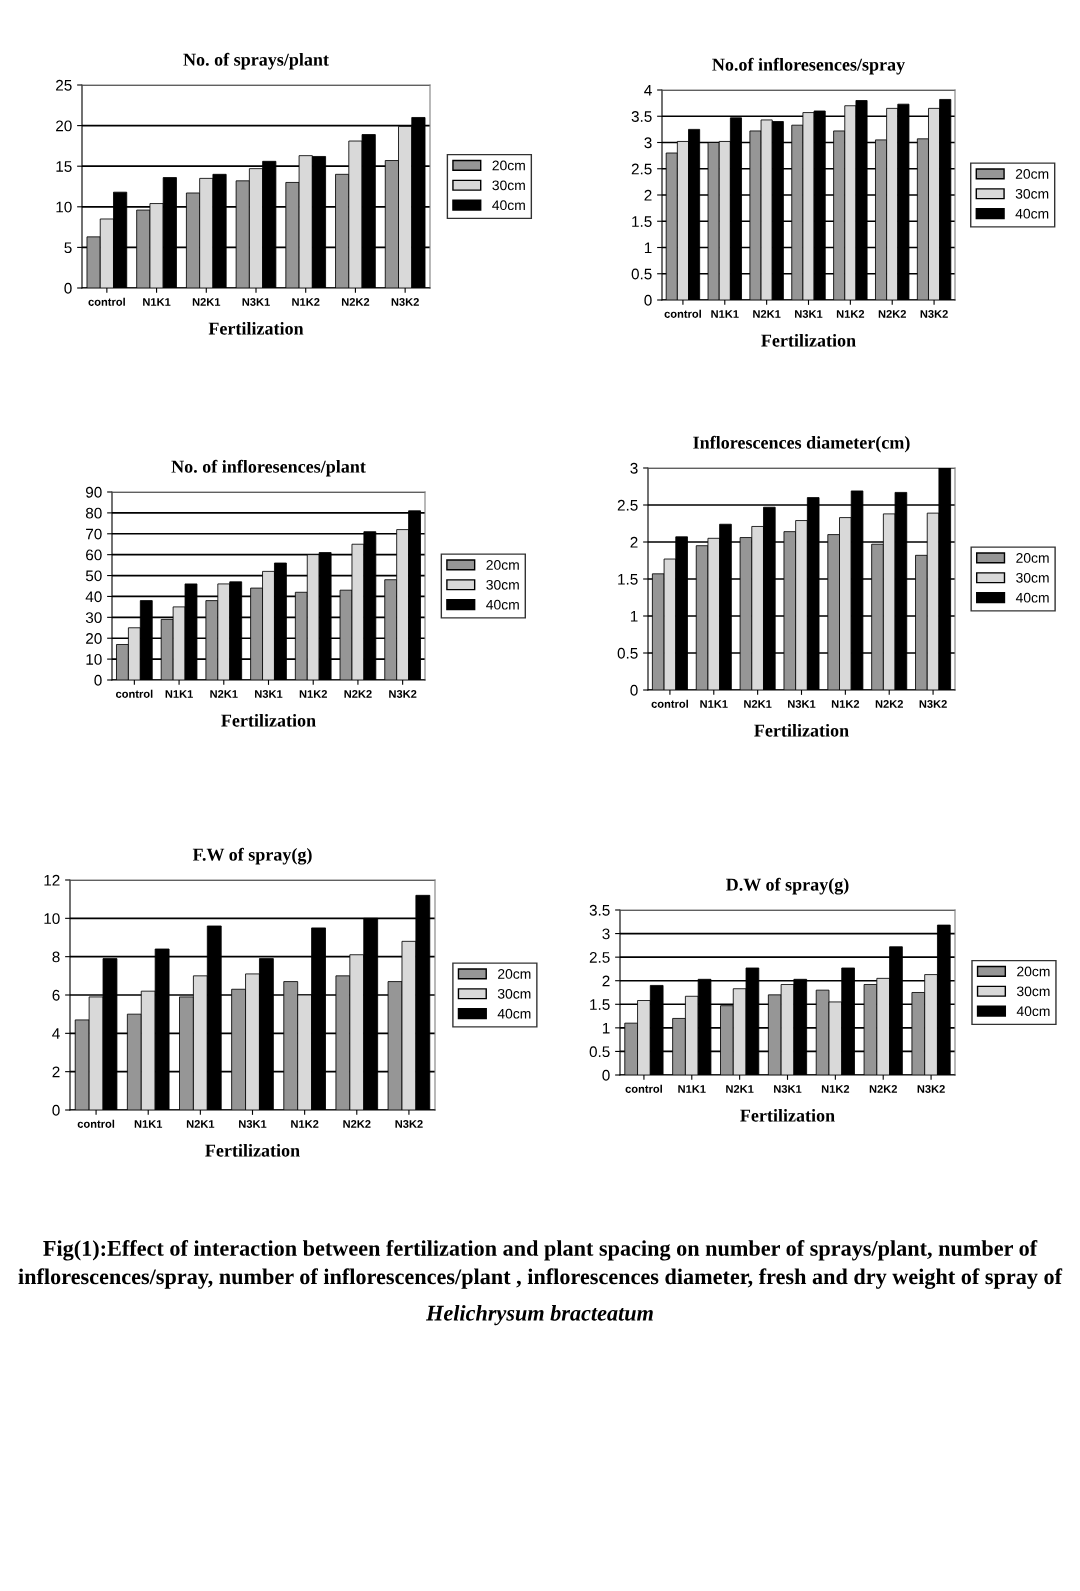 This screenshot has width=1080, height=1591. Describe the element at coordinates (539, 1315) in the screenshot. I see `text: Helichrysum bracteatum` at that location.